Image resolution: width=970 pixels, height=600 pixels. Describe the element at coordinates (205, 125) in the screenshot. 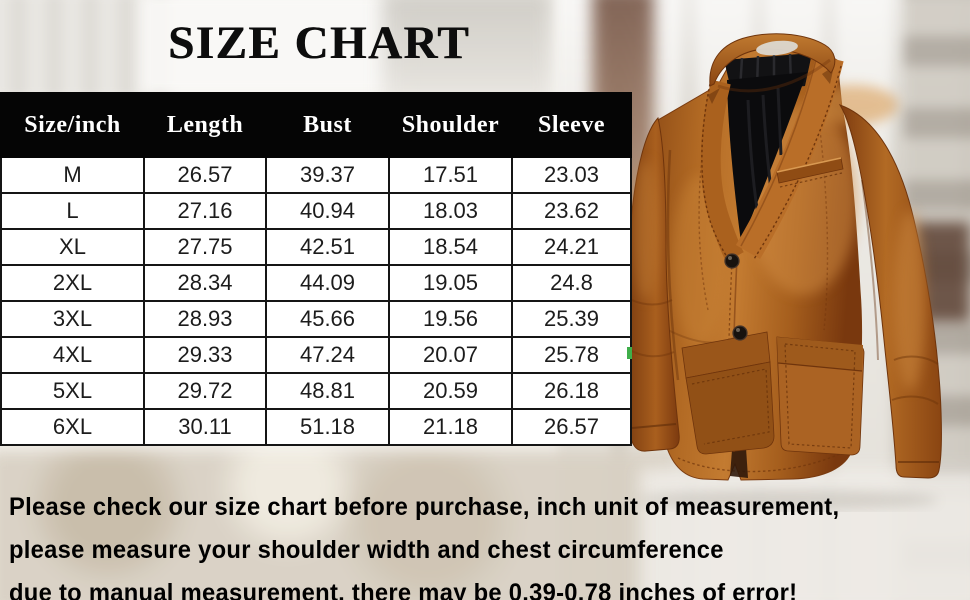

I see `size-table-header-length: Length` at that location.